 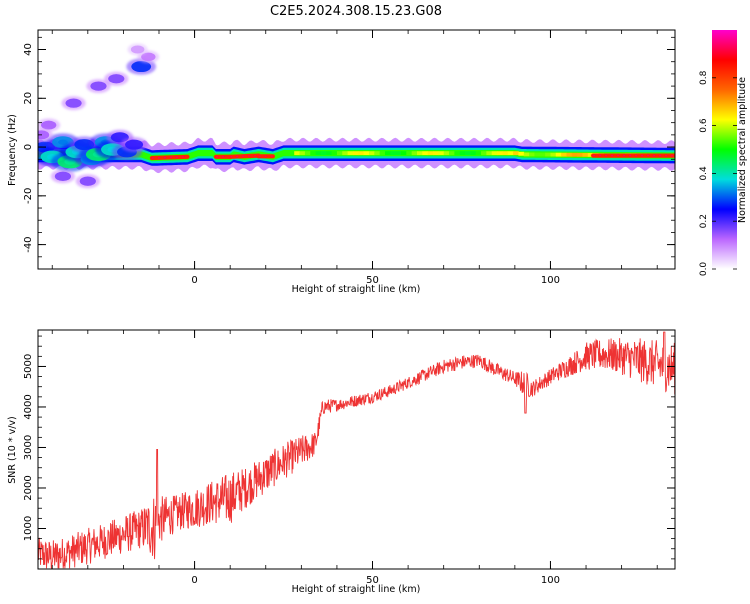 What do you see at coordinates (63, 142) in the screenshot?
I see `spectral-blob-core` at bounding box center [63, 142].